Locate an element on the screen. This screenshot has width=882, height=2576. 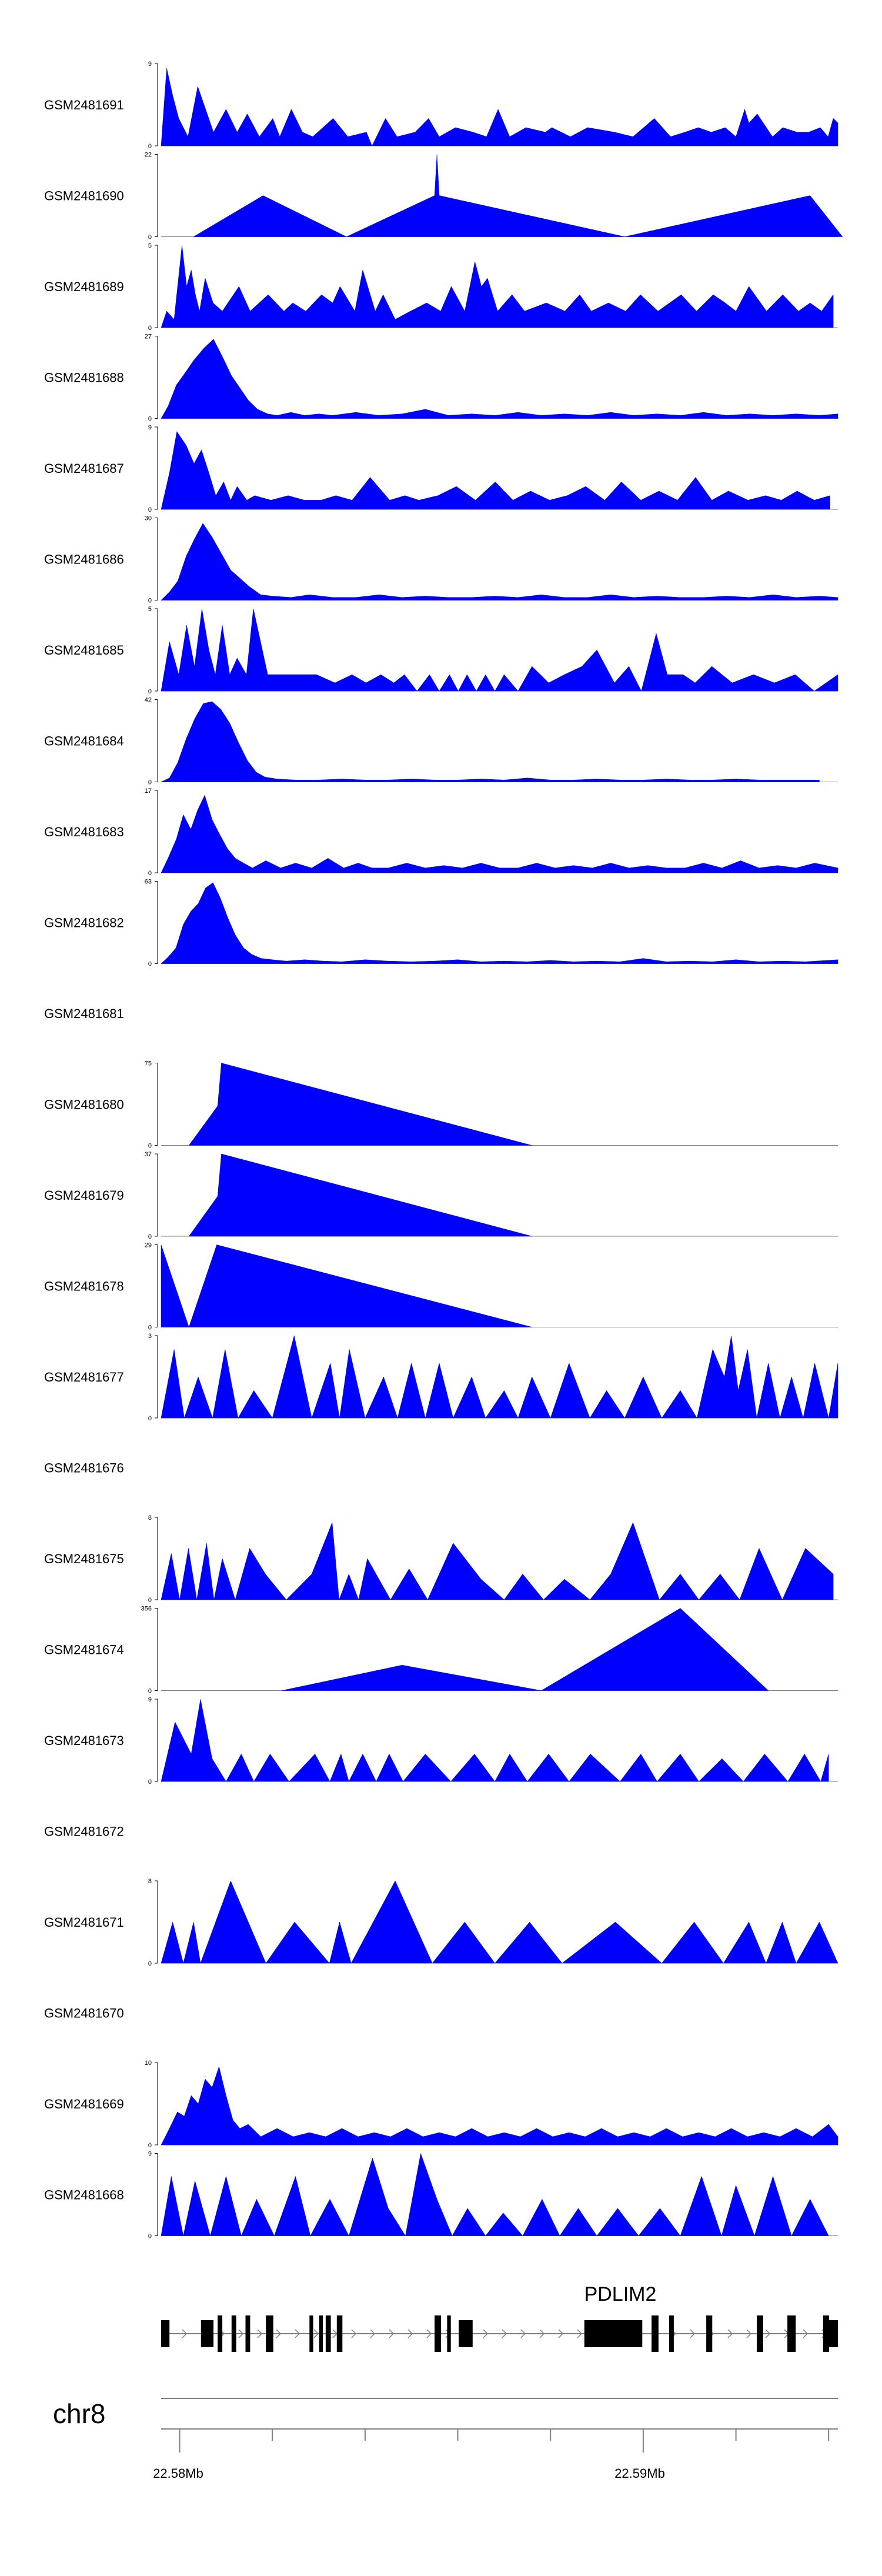
track-label: GSM2481676 is located at coordinates (84, 1468).